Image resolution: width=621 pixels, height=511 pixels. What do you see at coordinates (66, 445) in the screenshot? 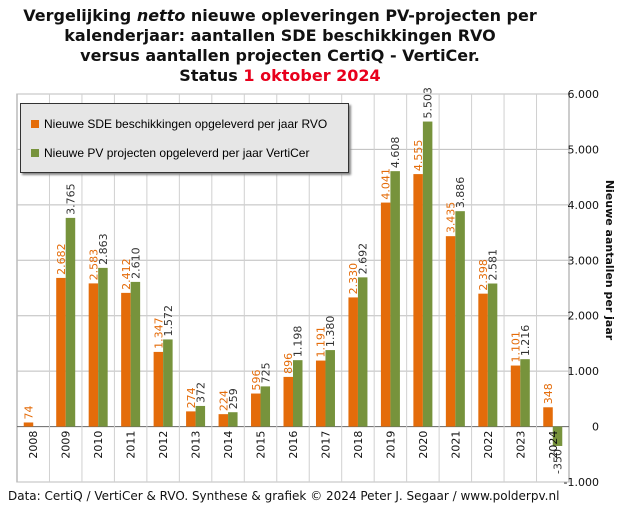
I see `x-tick-label: 2009` at bounding box center [66, 445].